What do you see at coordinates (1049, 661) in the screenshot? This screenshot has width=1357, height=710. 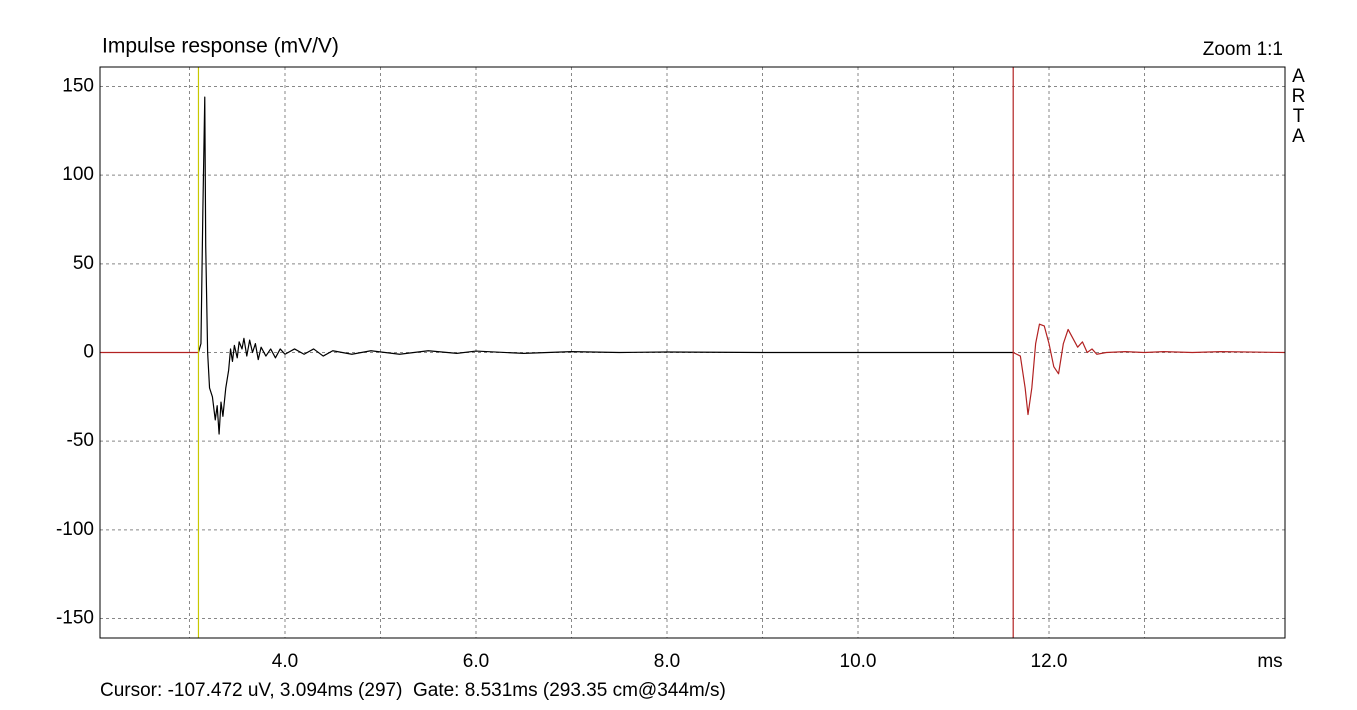 I see `x-tick-label: 12.0` at bounding box center [1049, 661].